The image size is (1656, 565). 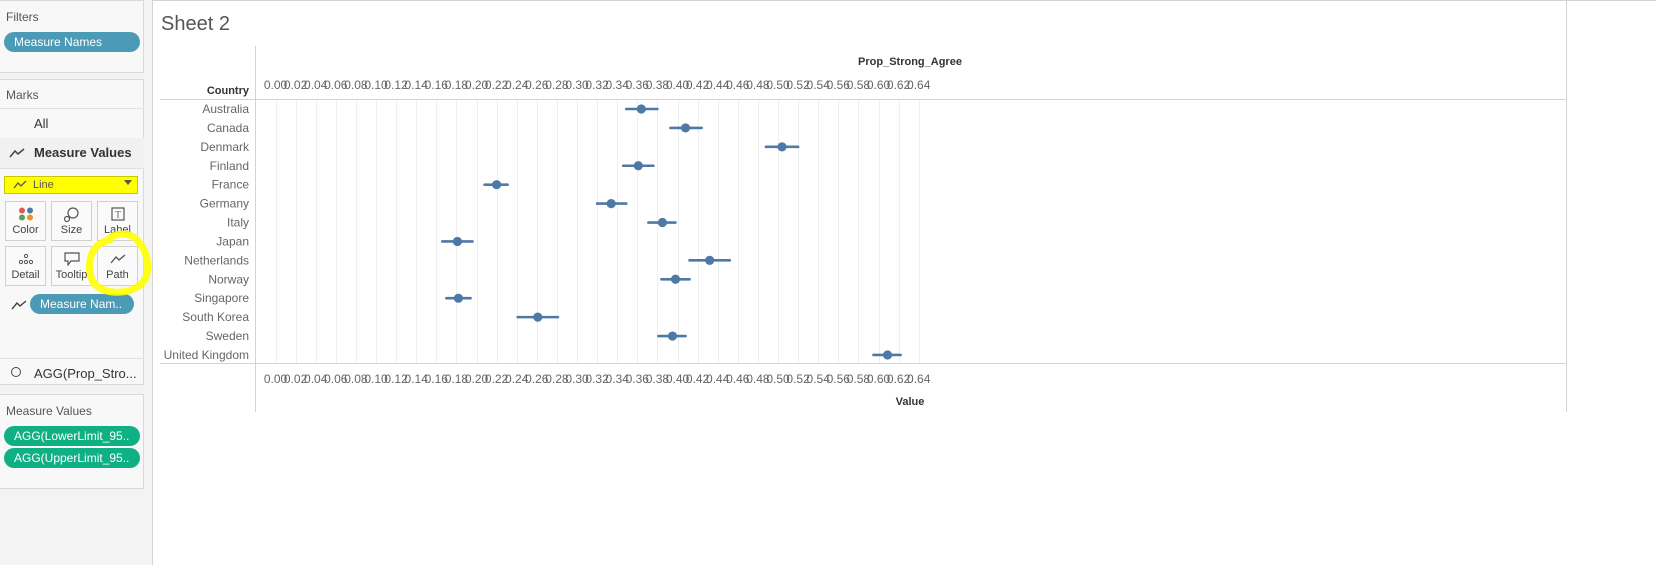 I want to click on color-icon, so click(x=26, y=214).